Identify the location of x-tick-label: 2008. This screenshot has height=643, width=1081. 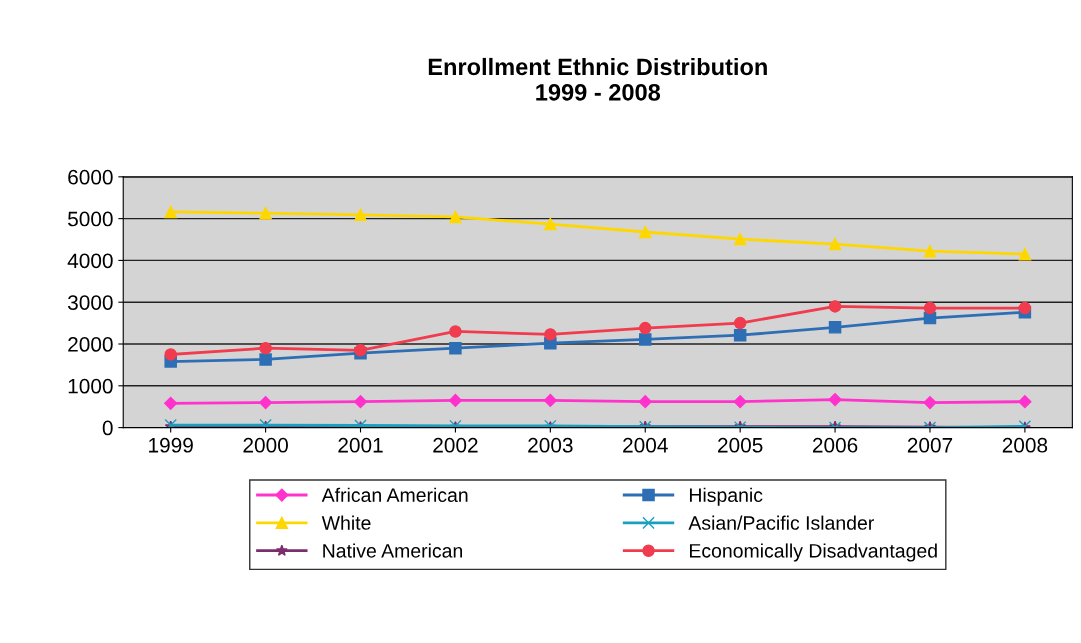
(1025, 445).